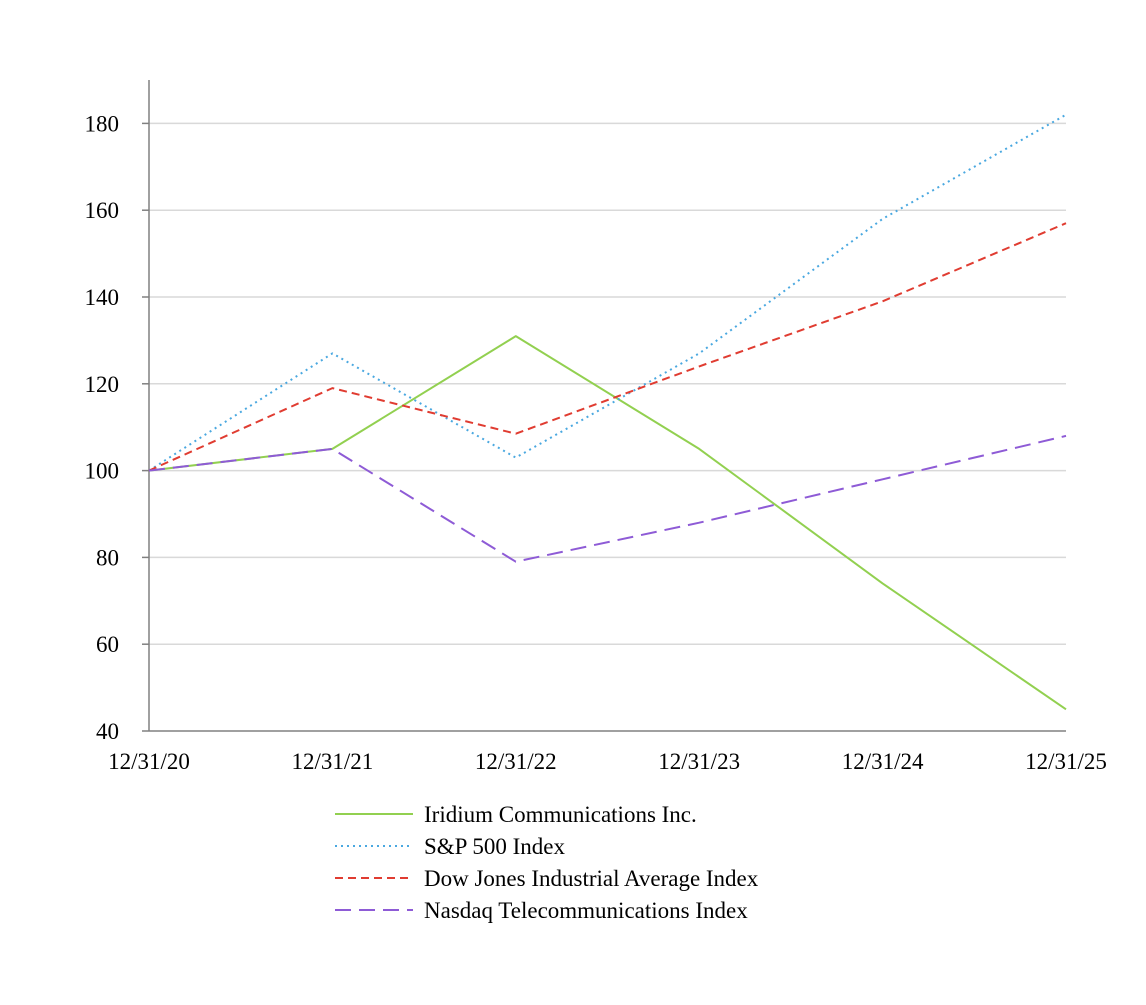 The height and width of the screenshot is (1005, 1146). What do you see at coordinates (494, 846) in the screenshot?
I see `legend-label: S&P 500 Index` at bounding box center [494, 846].